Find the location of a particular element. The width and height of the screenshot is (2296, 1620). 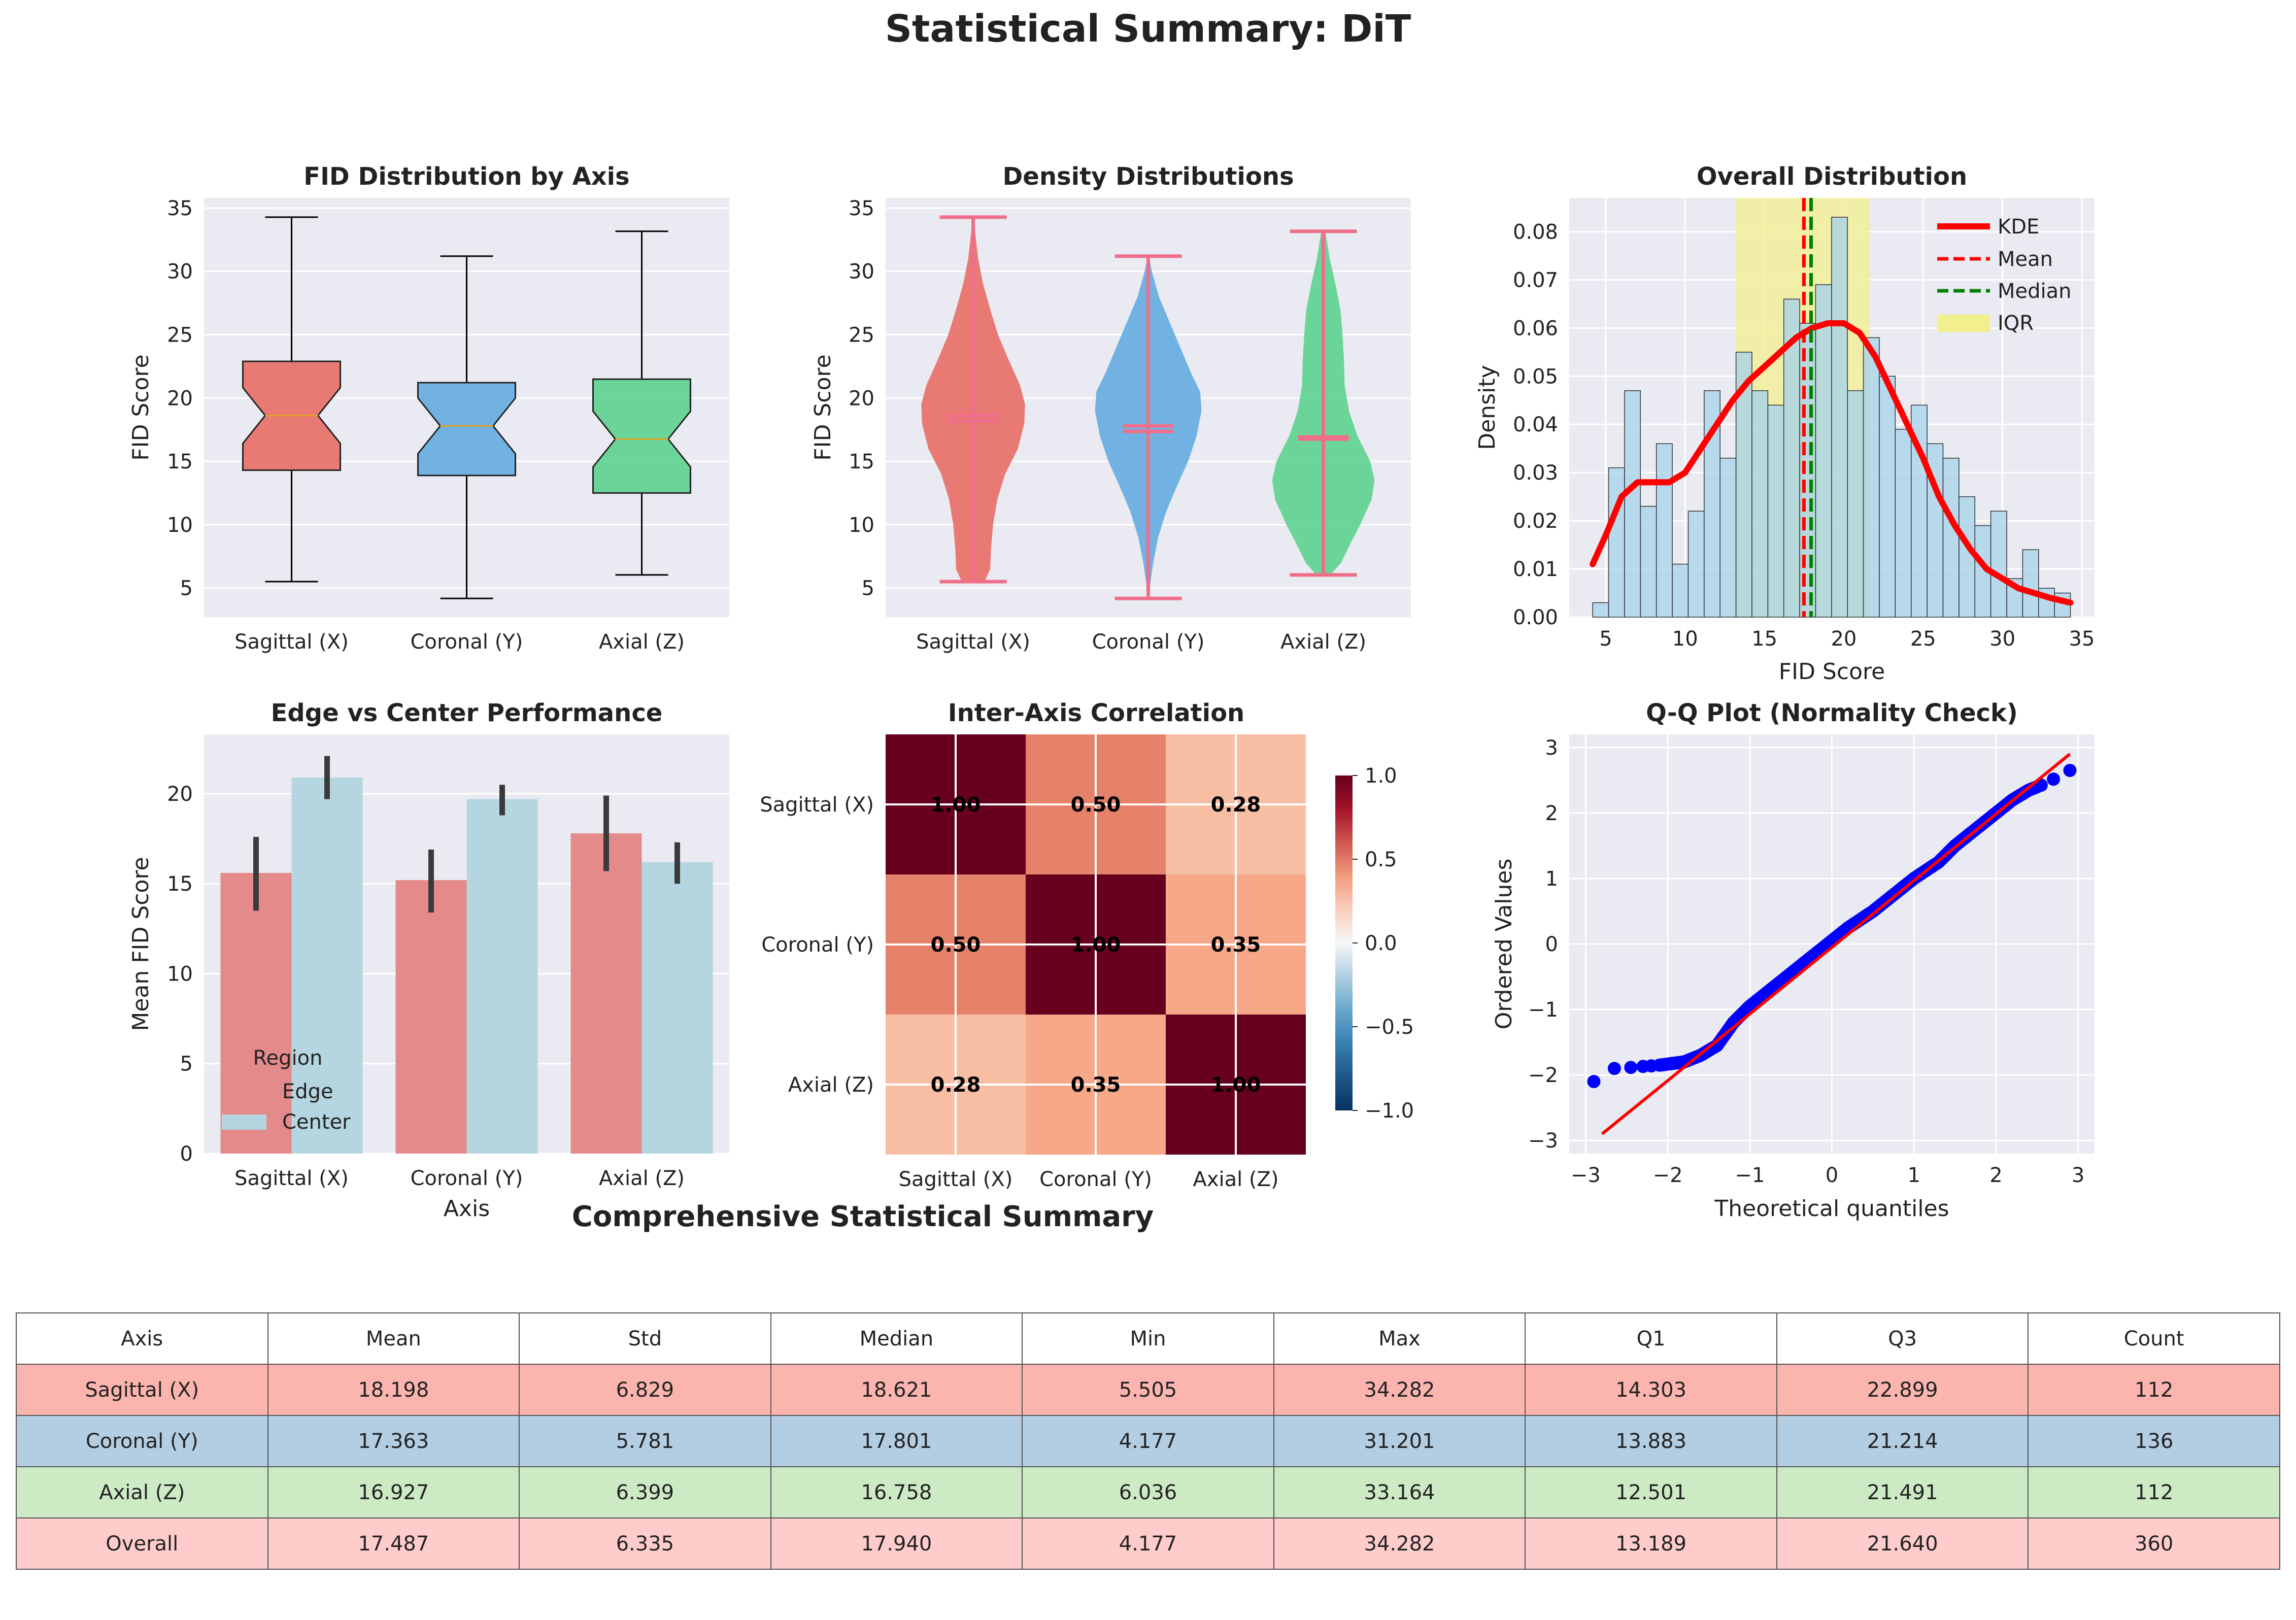

table-cell: 5.505 is located at coordinates (1148, 1390).